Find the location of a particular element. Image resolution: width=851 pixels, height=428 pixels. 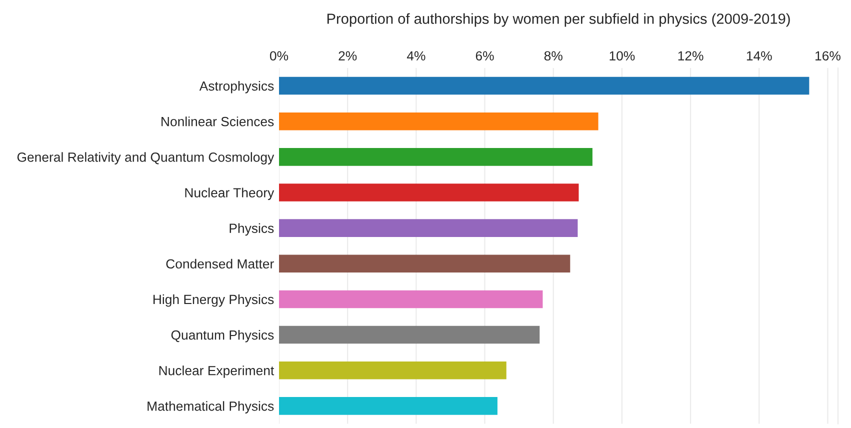

x-tick-label: 12% is located at coordinates (691, 55).